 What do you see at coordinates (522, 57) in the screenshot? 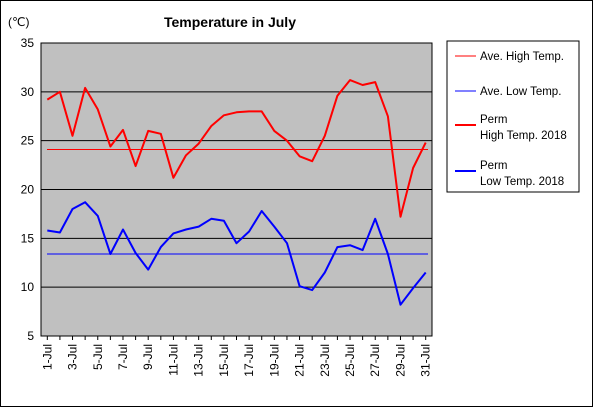
I see `legend-label: Ave. High Temp.` at bounding box center [522, 57].